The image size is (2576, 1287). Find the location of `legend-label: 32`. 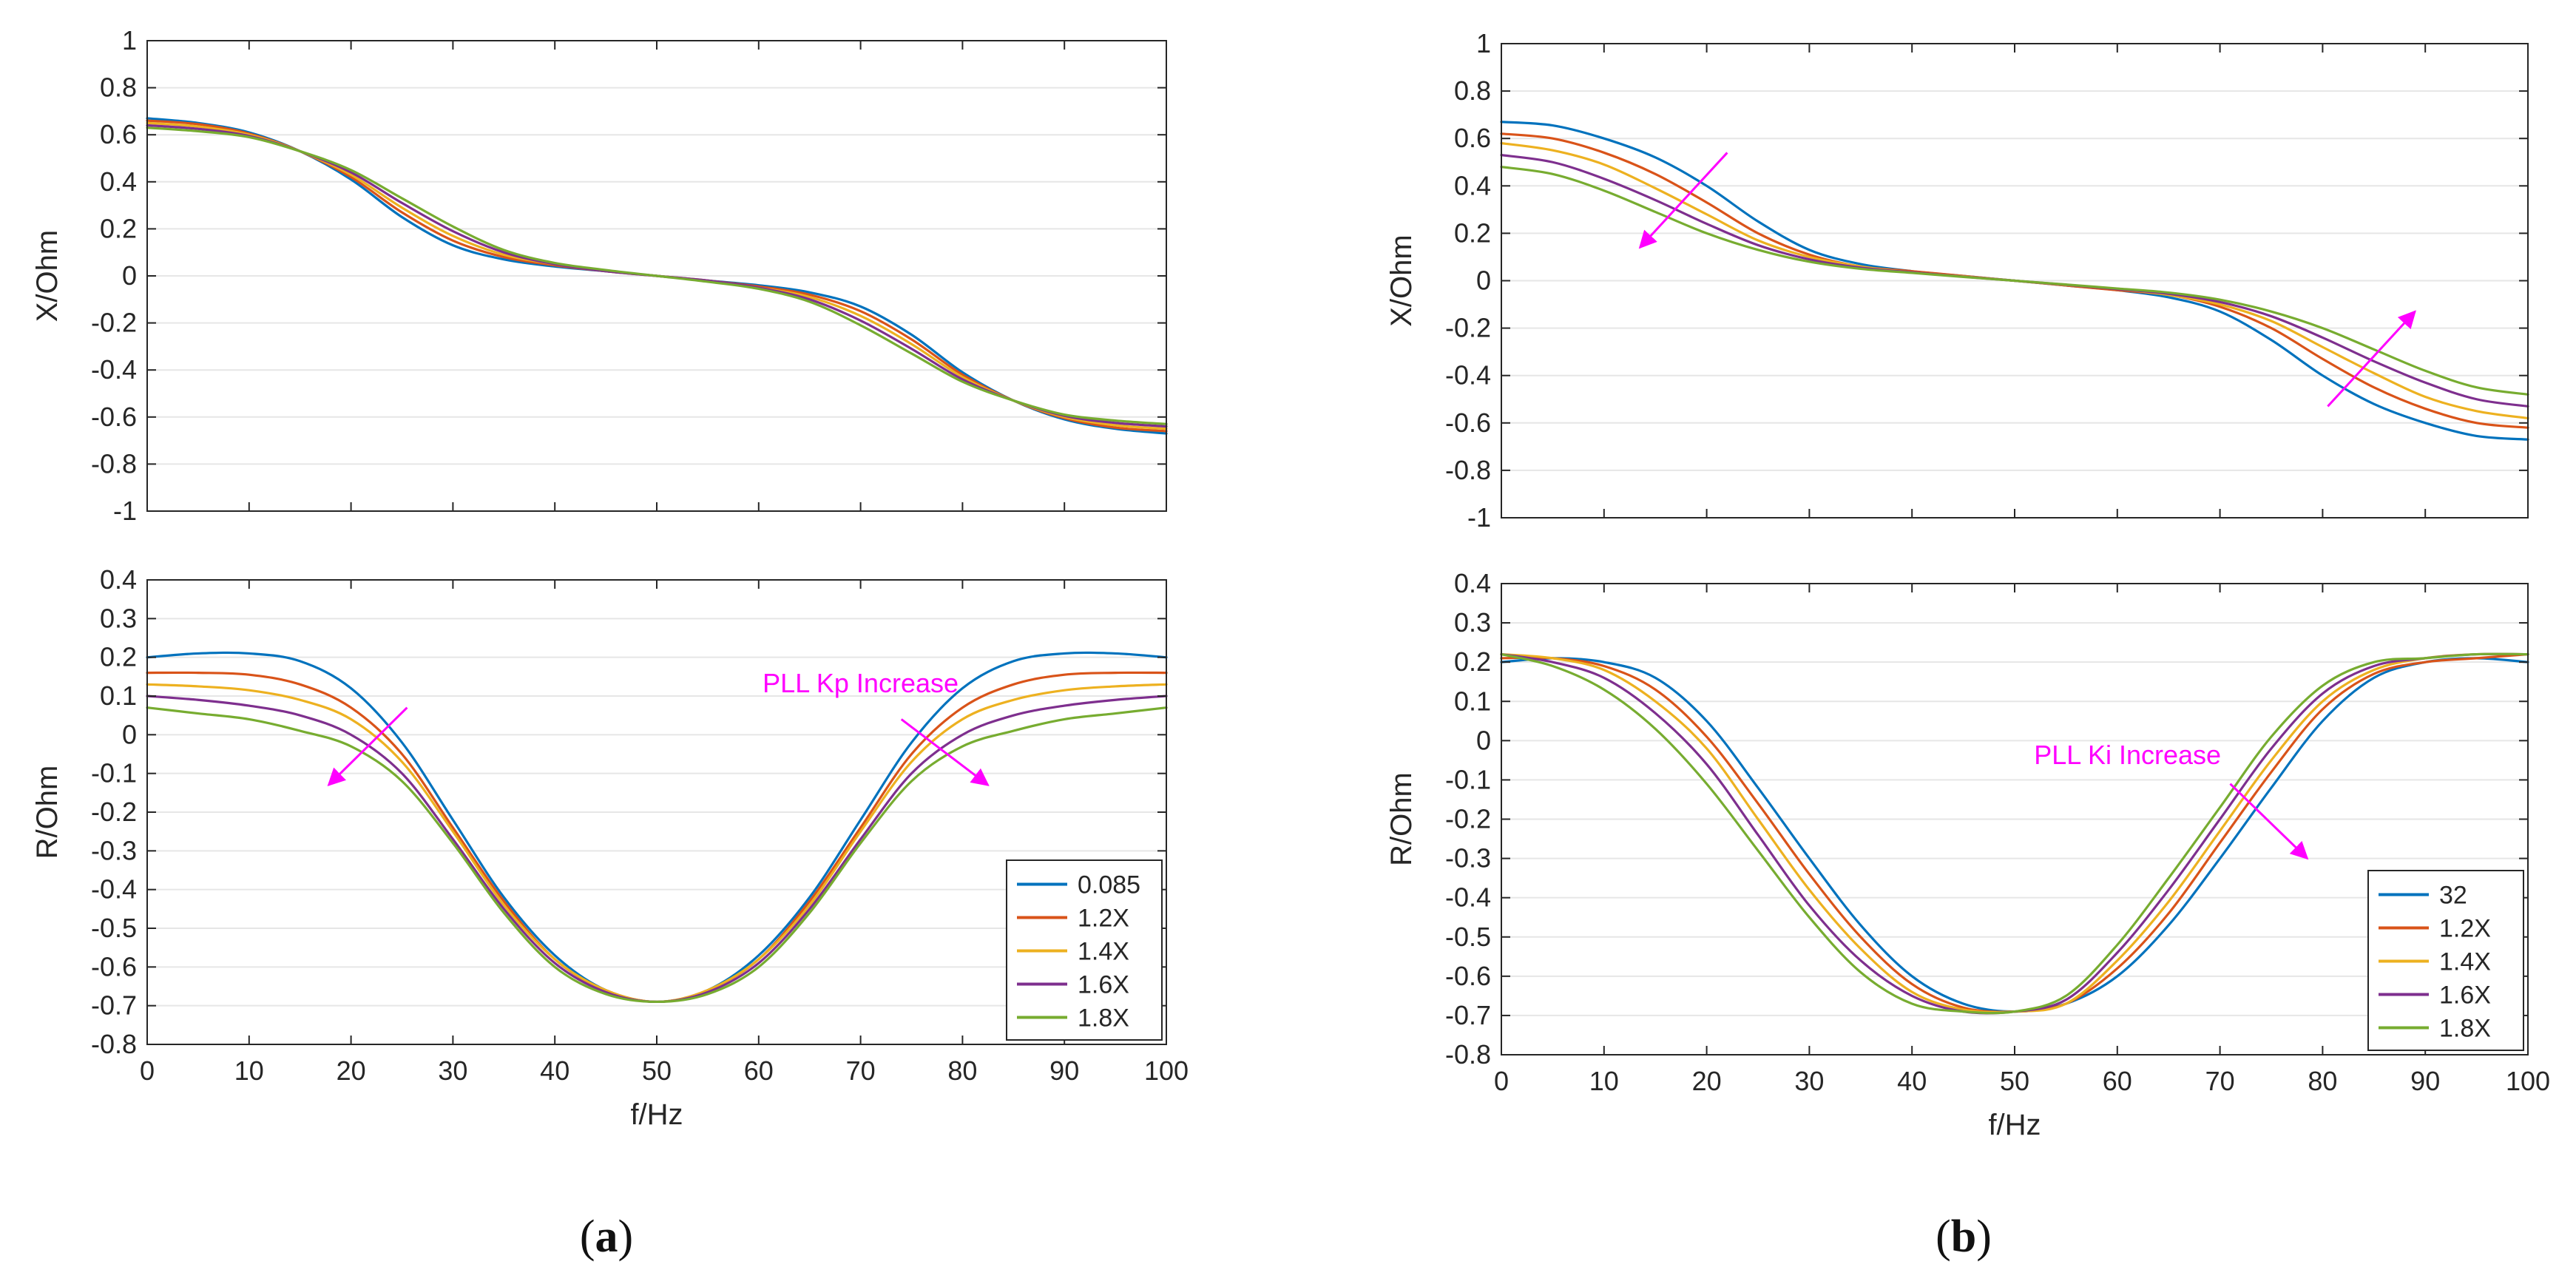

legend-label: 32 is located at coordinates (2453, 896).